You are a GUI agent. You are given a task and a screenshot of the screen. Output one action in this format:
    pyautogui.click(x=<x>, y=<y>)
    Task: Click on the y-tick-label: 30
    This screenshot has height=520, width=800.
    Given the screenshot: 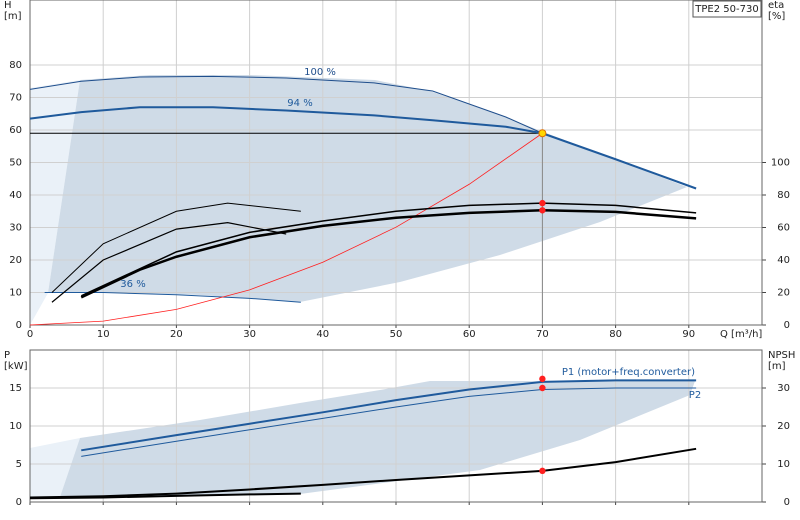 What is the action you would take?
    pyautogui.click(x=15, y=228)
    